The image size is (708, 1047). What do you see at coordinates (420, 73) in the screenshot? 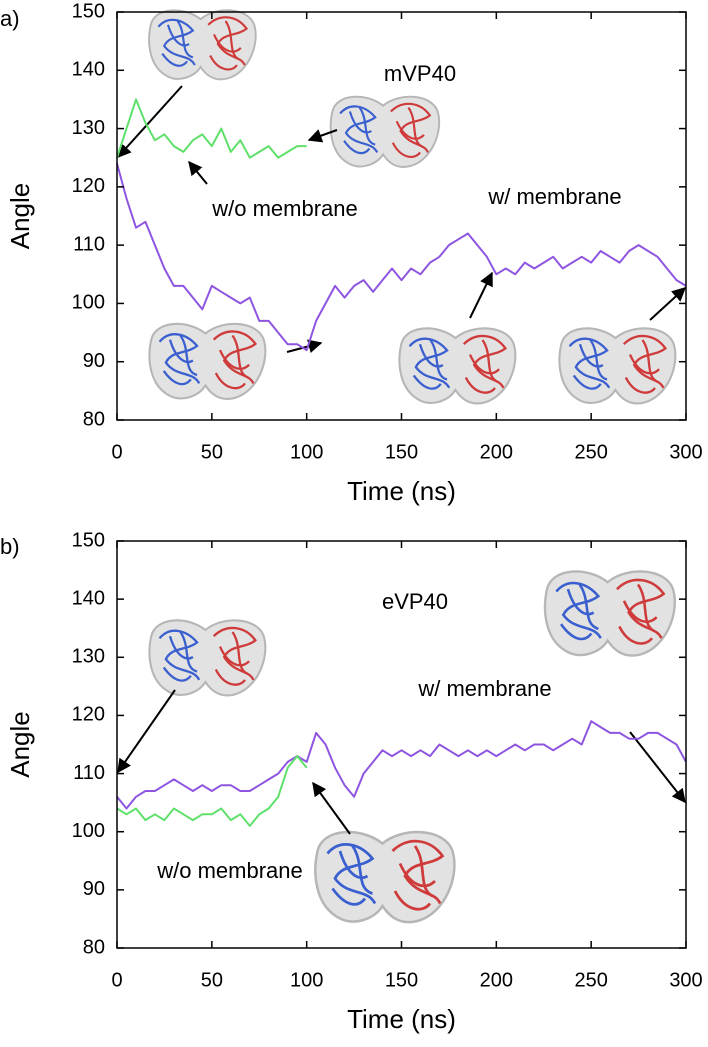
I see `annotation: mVP40` at bounding box center [420, 73].